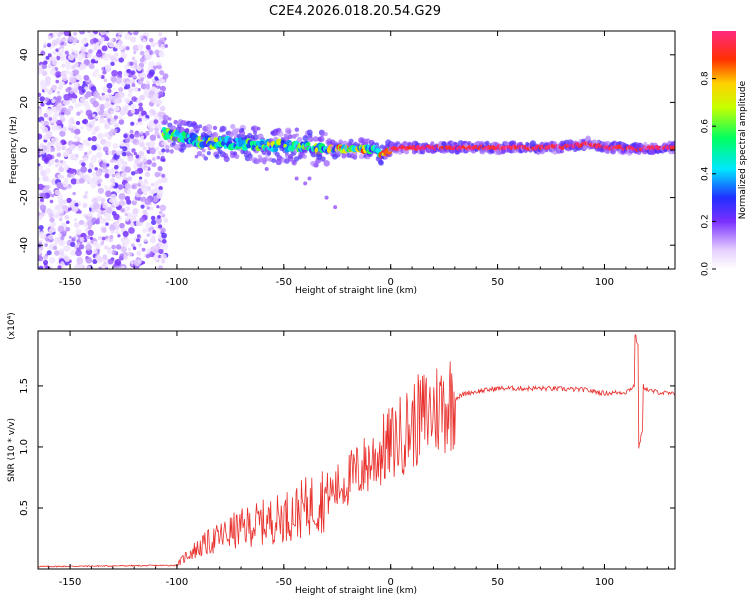 The height and width of the screenshot is (600, 750). What do you see at coordinates (24, 197) in the screenshot?
I see `y-tick-label: -20` at bounding box center [24, 197].